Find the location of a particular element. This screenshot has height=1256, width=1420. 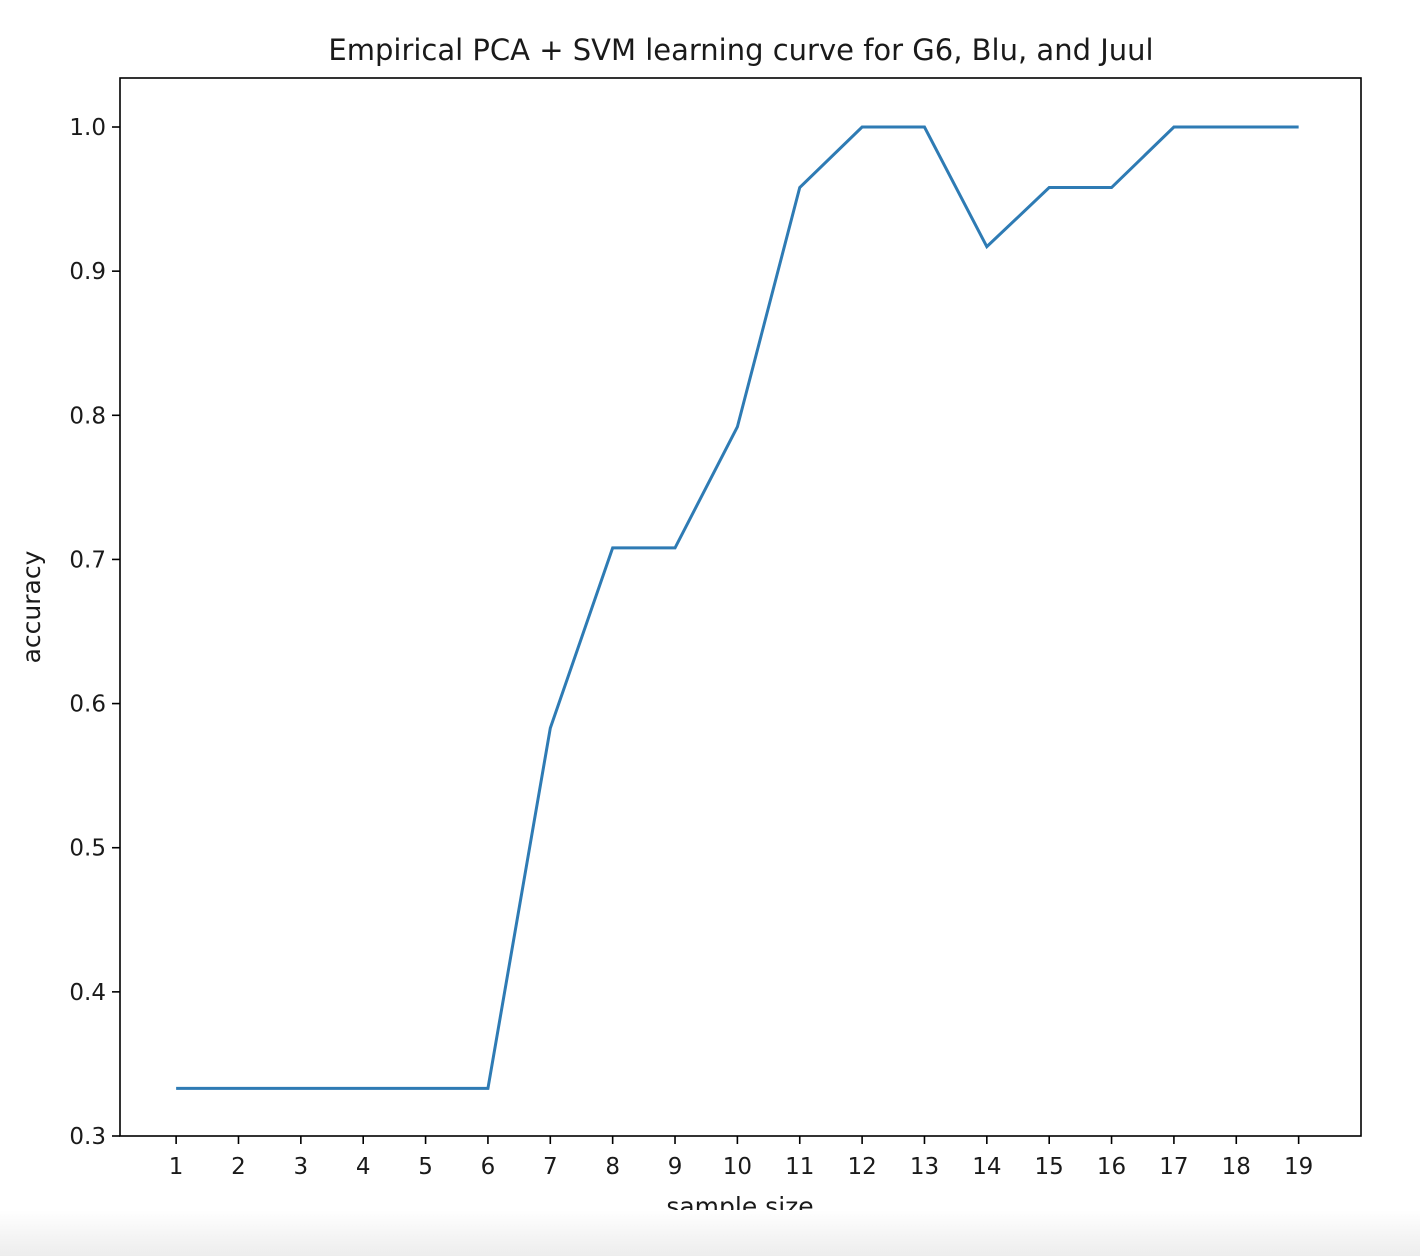

x-tick-label: 4 is located at coordinates (363, 1167).